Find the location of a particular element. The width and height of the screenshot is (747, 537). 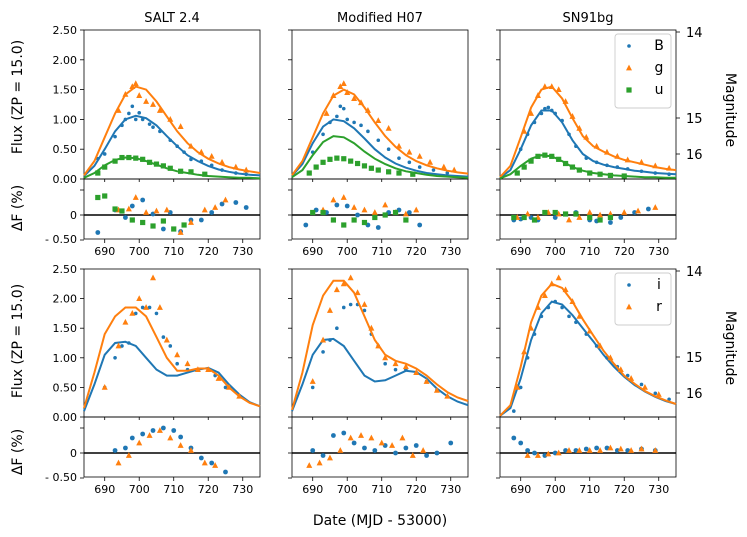

y-tick-label: 1.50 is located at coordinates (65, 90).